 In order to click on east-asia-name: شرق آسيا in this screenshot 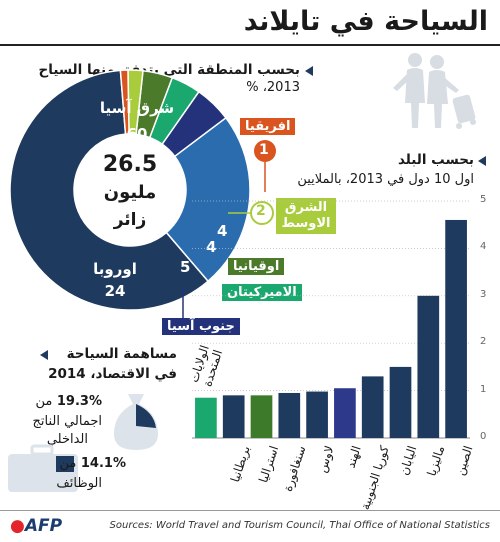, I will do `click(137, 108)`.